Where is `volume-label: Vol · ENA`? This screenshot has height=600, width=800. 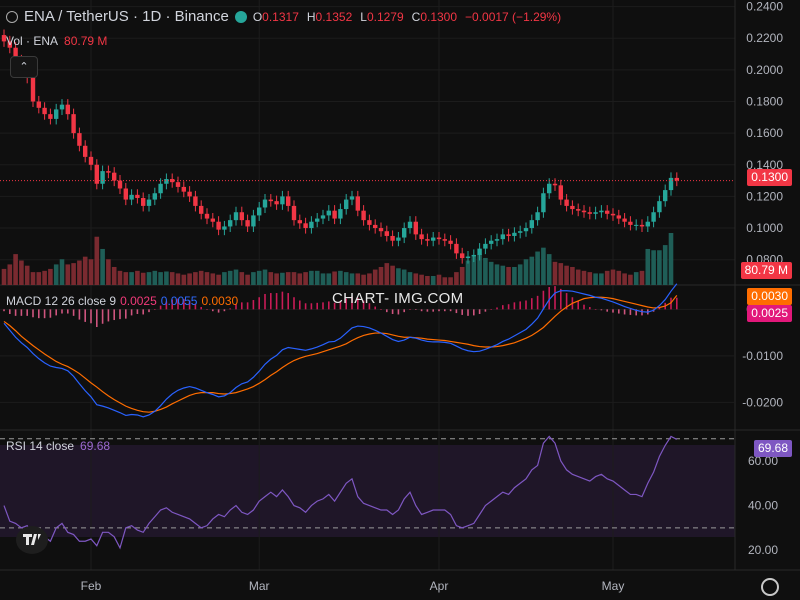 volume-label: Vol · ENA is located at coordinates (32, 41).